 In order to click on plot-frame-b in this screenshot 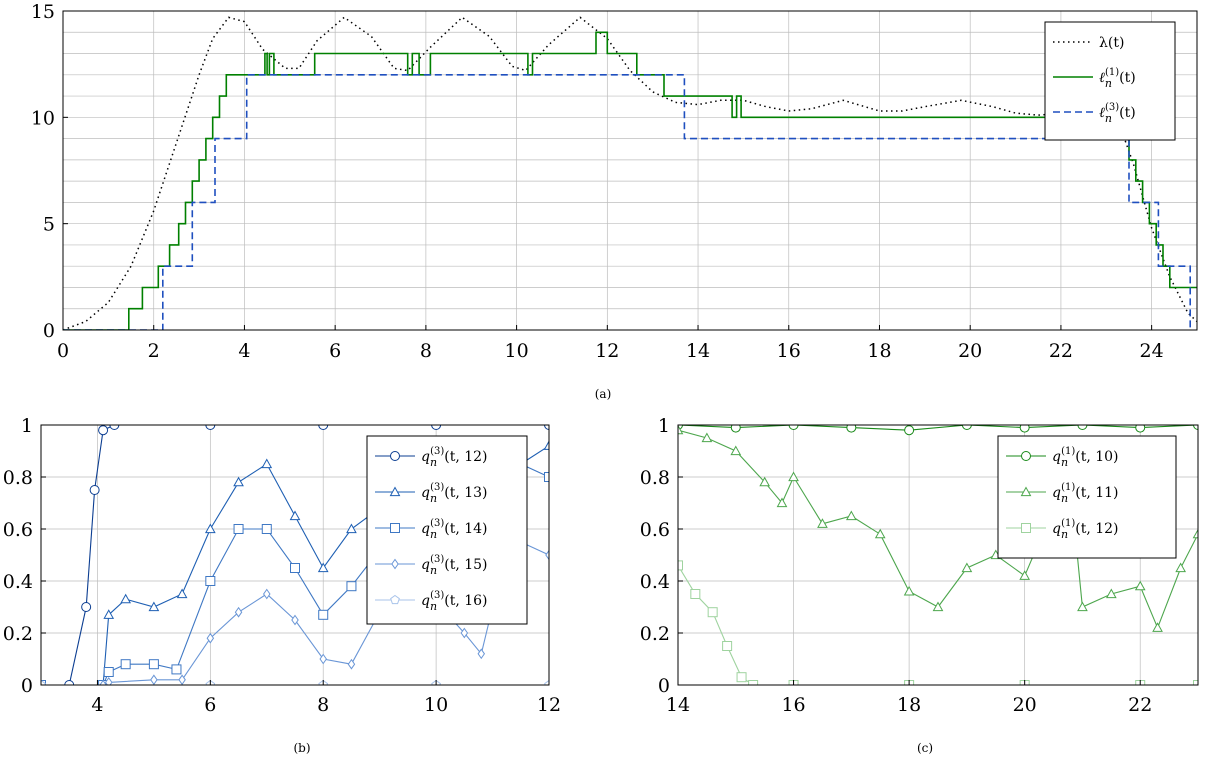, I will do `click(295, 555)`.